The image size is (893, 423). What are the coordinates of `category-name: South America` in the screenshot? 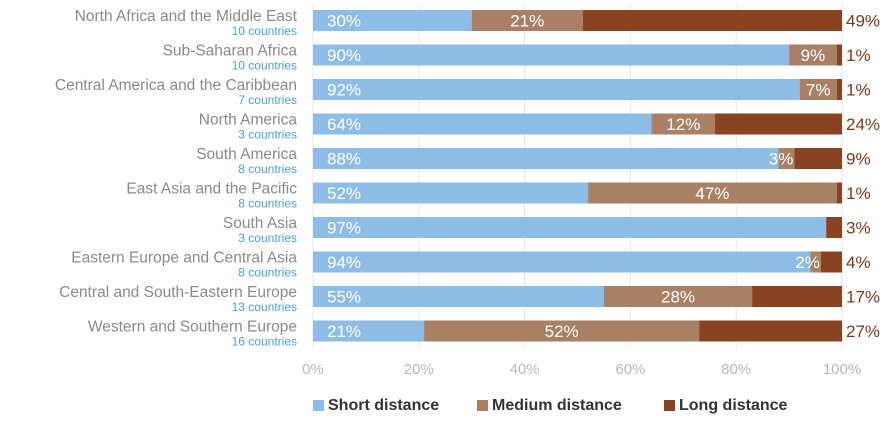 It's located at (246, 154).